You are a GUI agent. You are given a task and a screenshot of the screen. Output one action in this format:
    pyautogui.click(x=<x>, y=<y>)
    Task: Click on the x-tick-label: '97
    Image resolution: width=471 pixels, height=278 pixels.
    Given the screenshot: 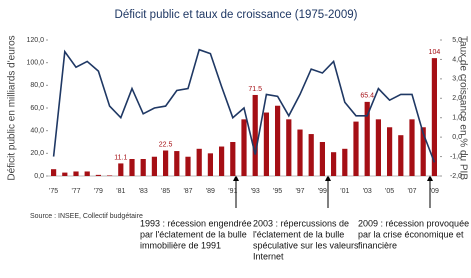 What is the action you would take?
    pyautogui.click(x=299, y=191)
    